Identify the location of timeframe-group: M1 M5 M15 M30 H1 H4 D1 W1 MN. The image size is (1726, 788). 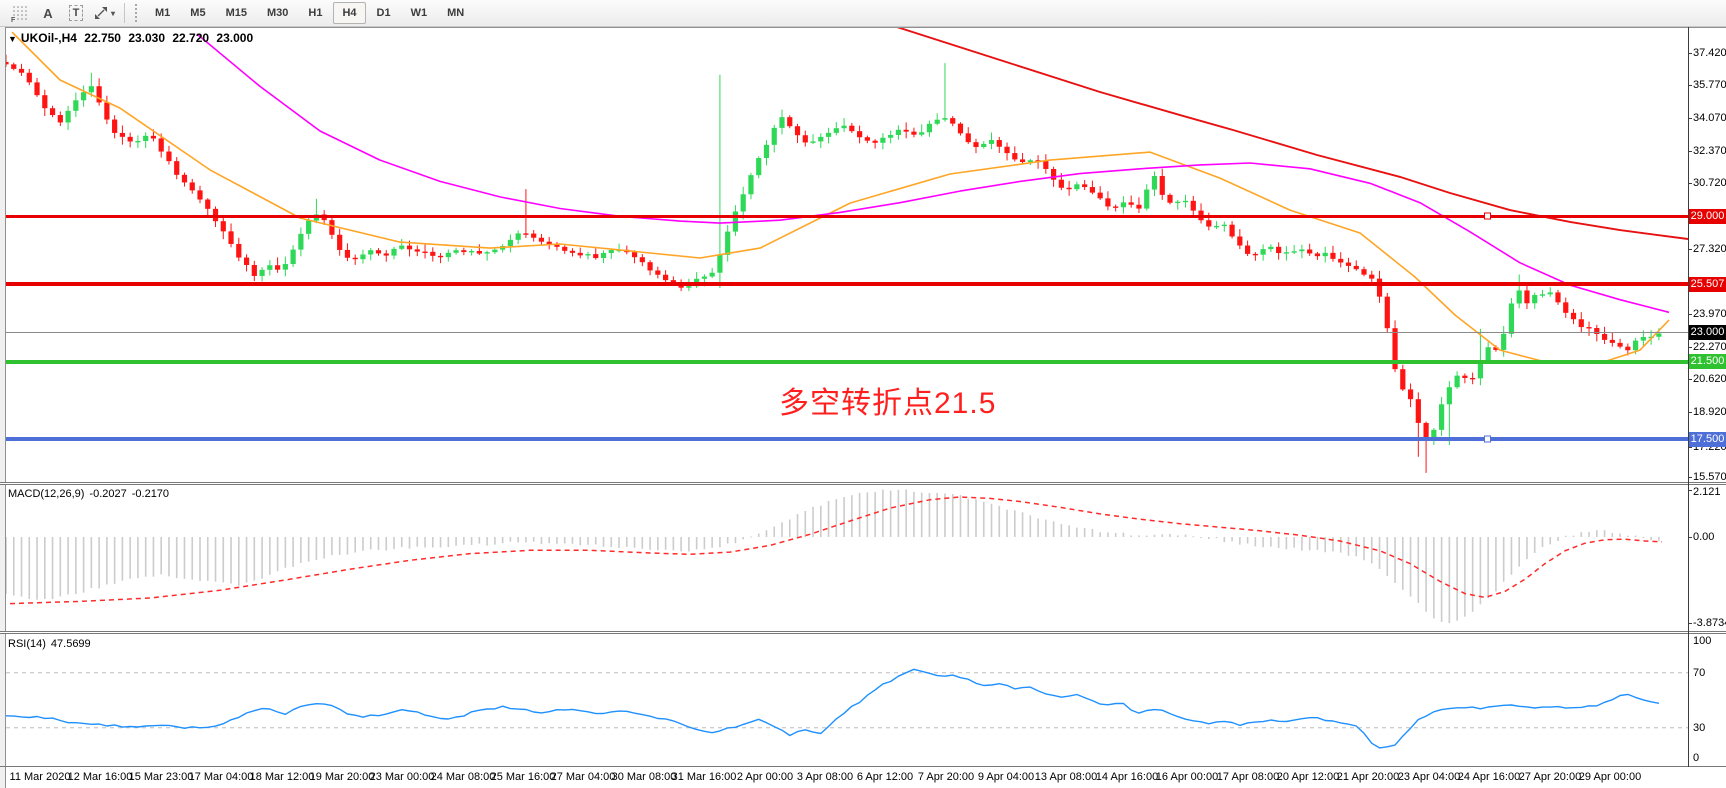
(309, 13).